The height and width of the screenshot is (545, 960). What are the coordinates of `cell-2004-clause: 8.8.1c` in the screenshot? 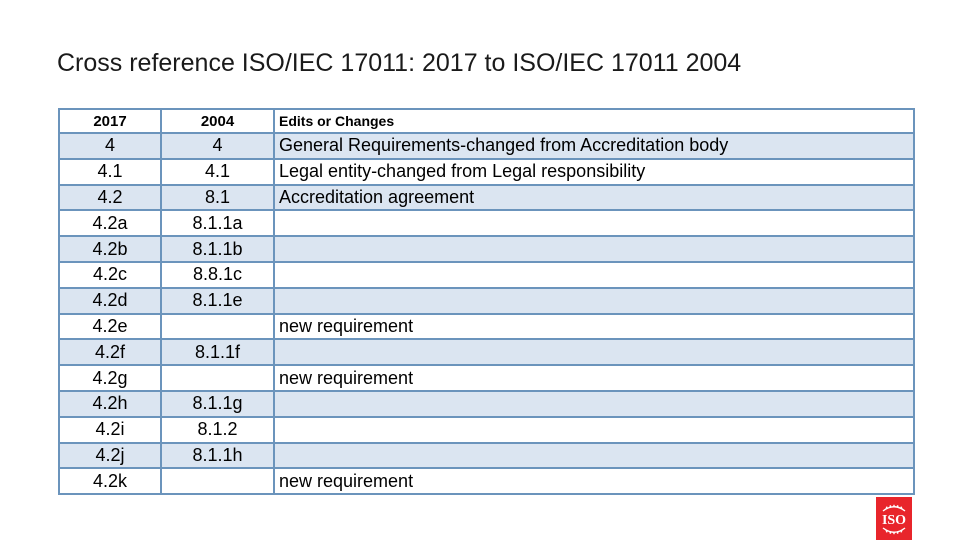 It's located at (217, 274).